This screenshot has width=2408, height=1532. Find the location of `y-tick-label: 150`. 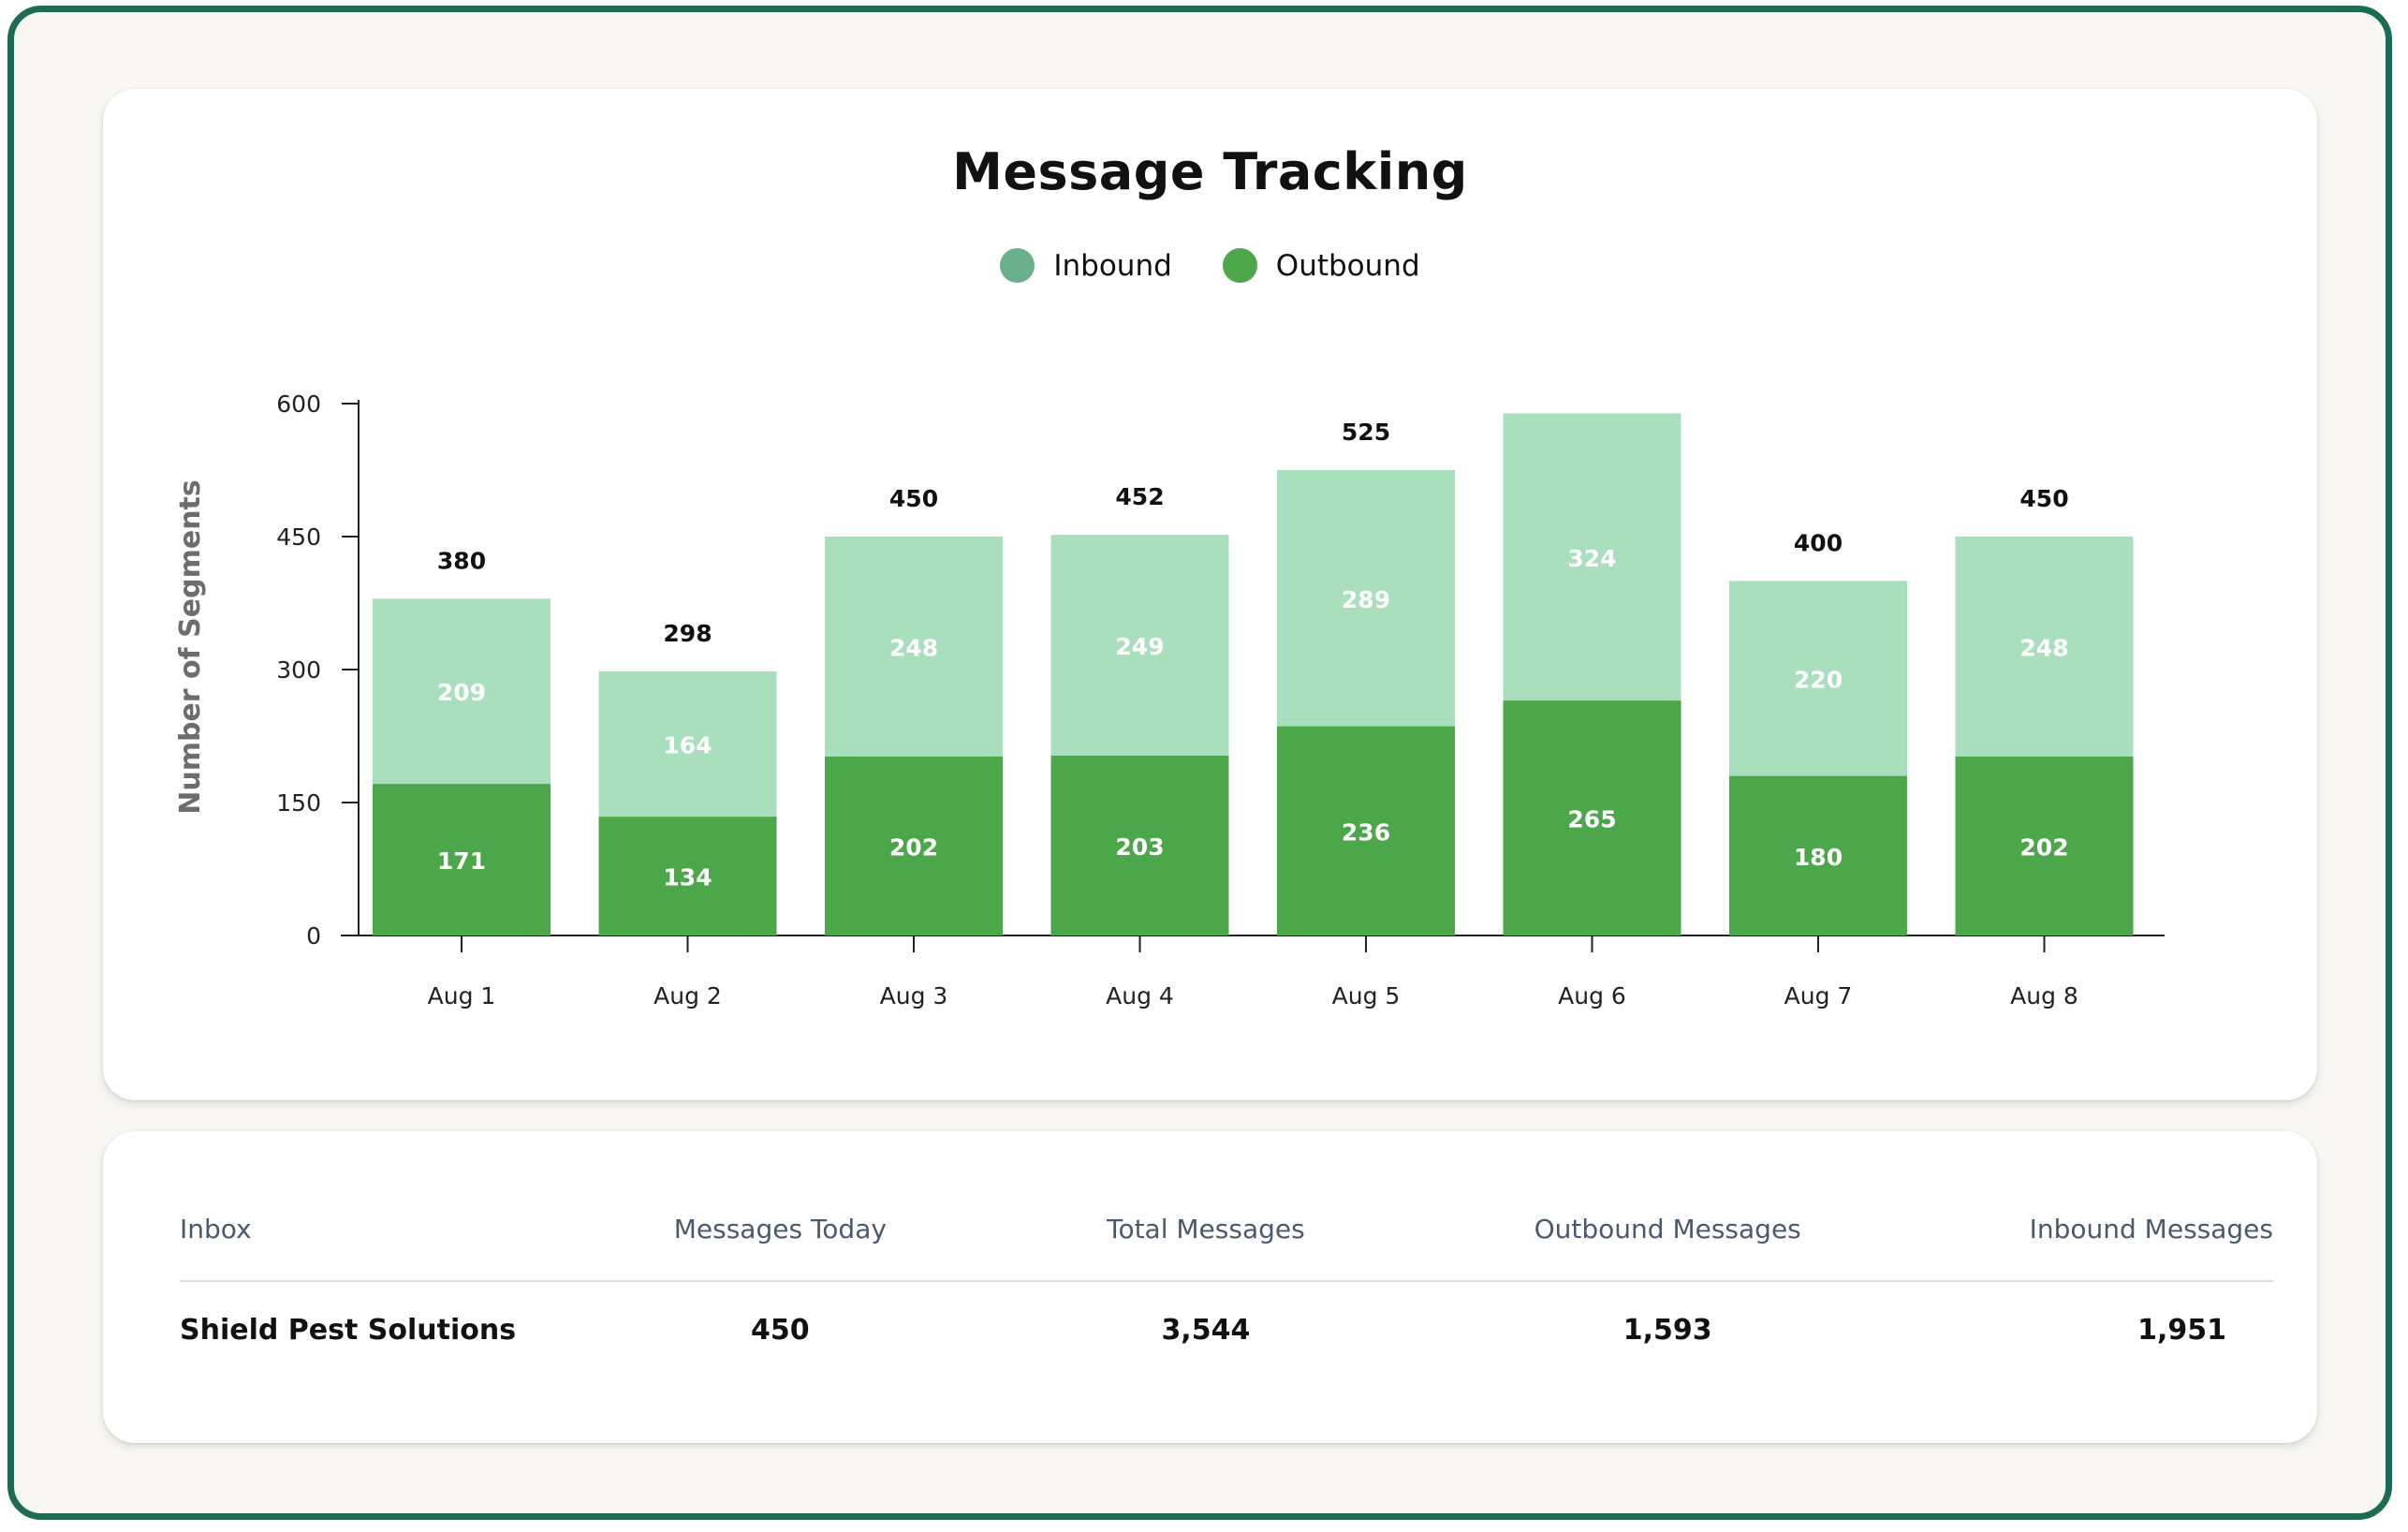

y-tick-label: 150 is located at coordinates (298, 803).